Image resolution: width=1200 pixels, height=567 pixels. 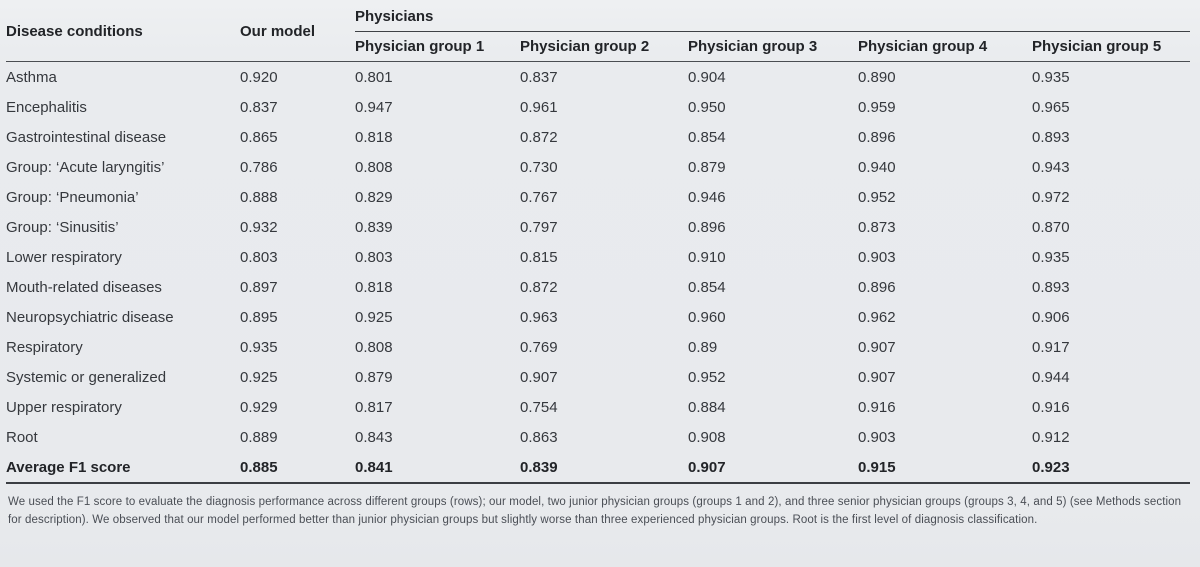 I want to click on score-value: 0.854, so click(x=707, y=137).